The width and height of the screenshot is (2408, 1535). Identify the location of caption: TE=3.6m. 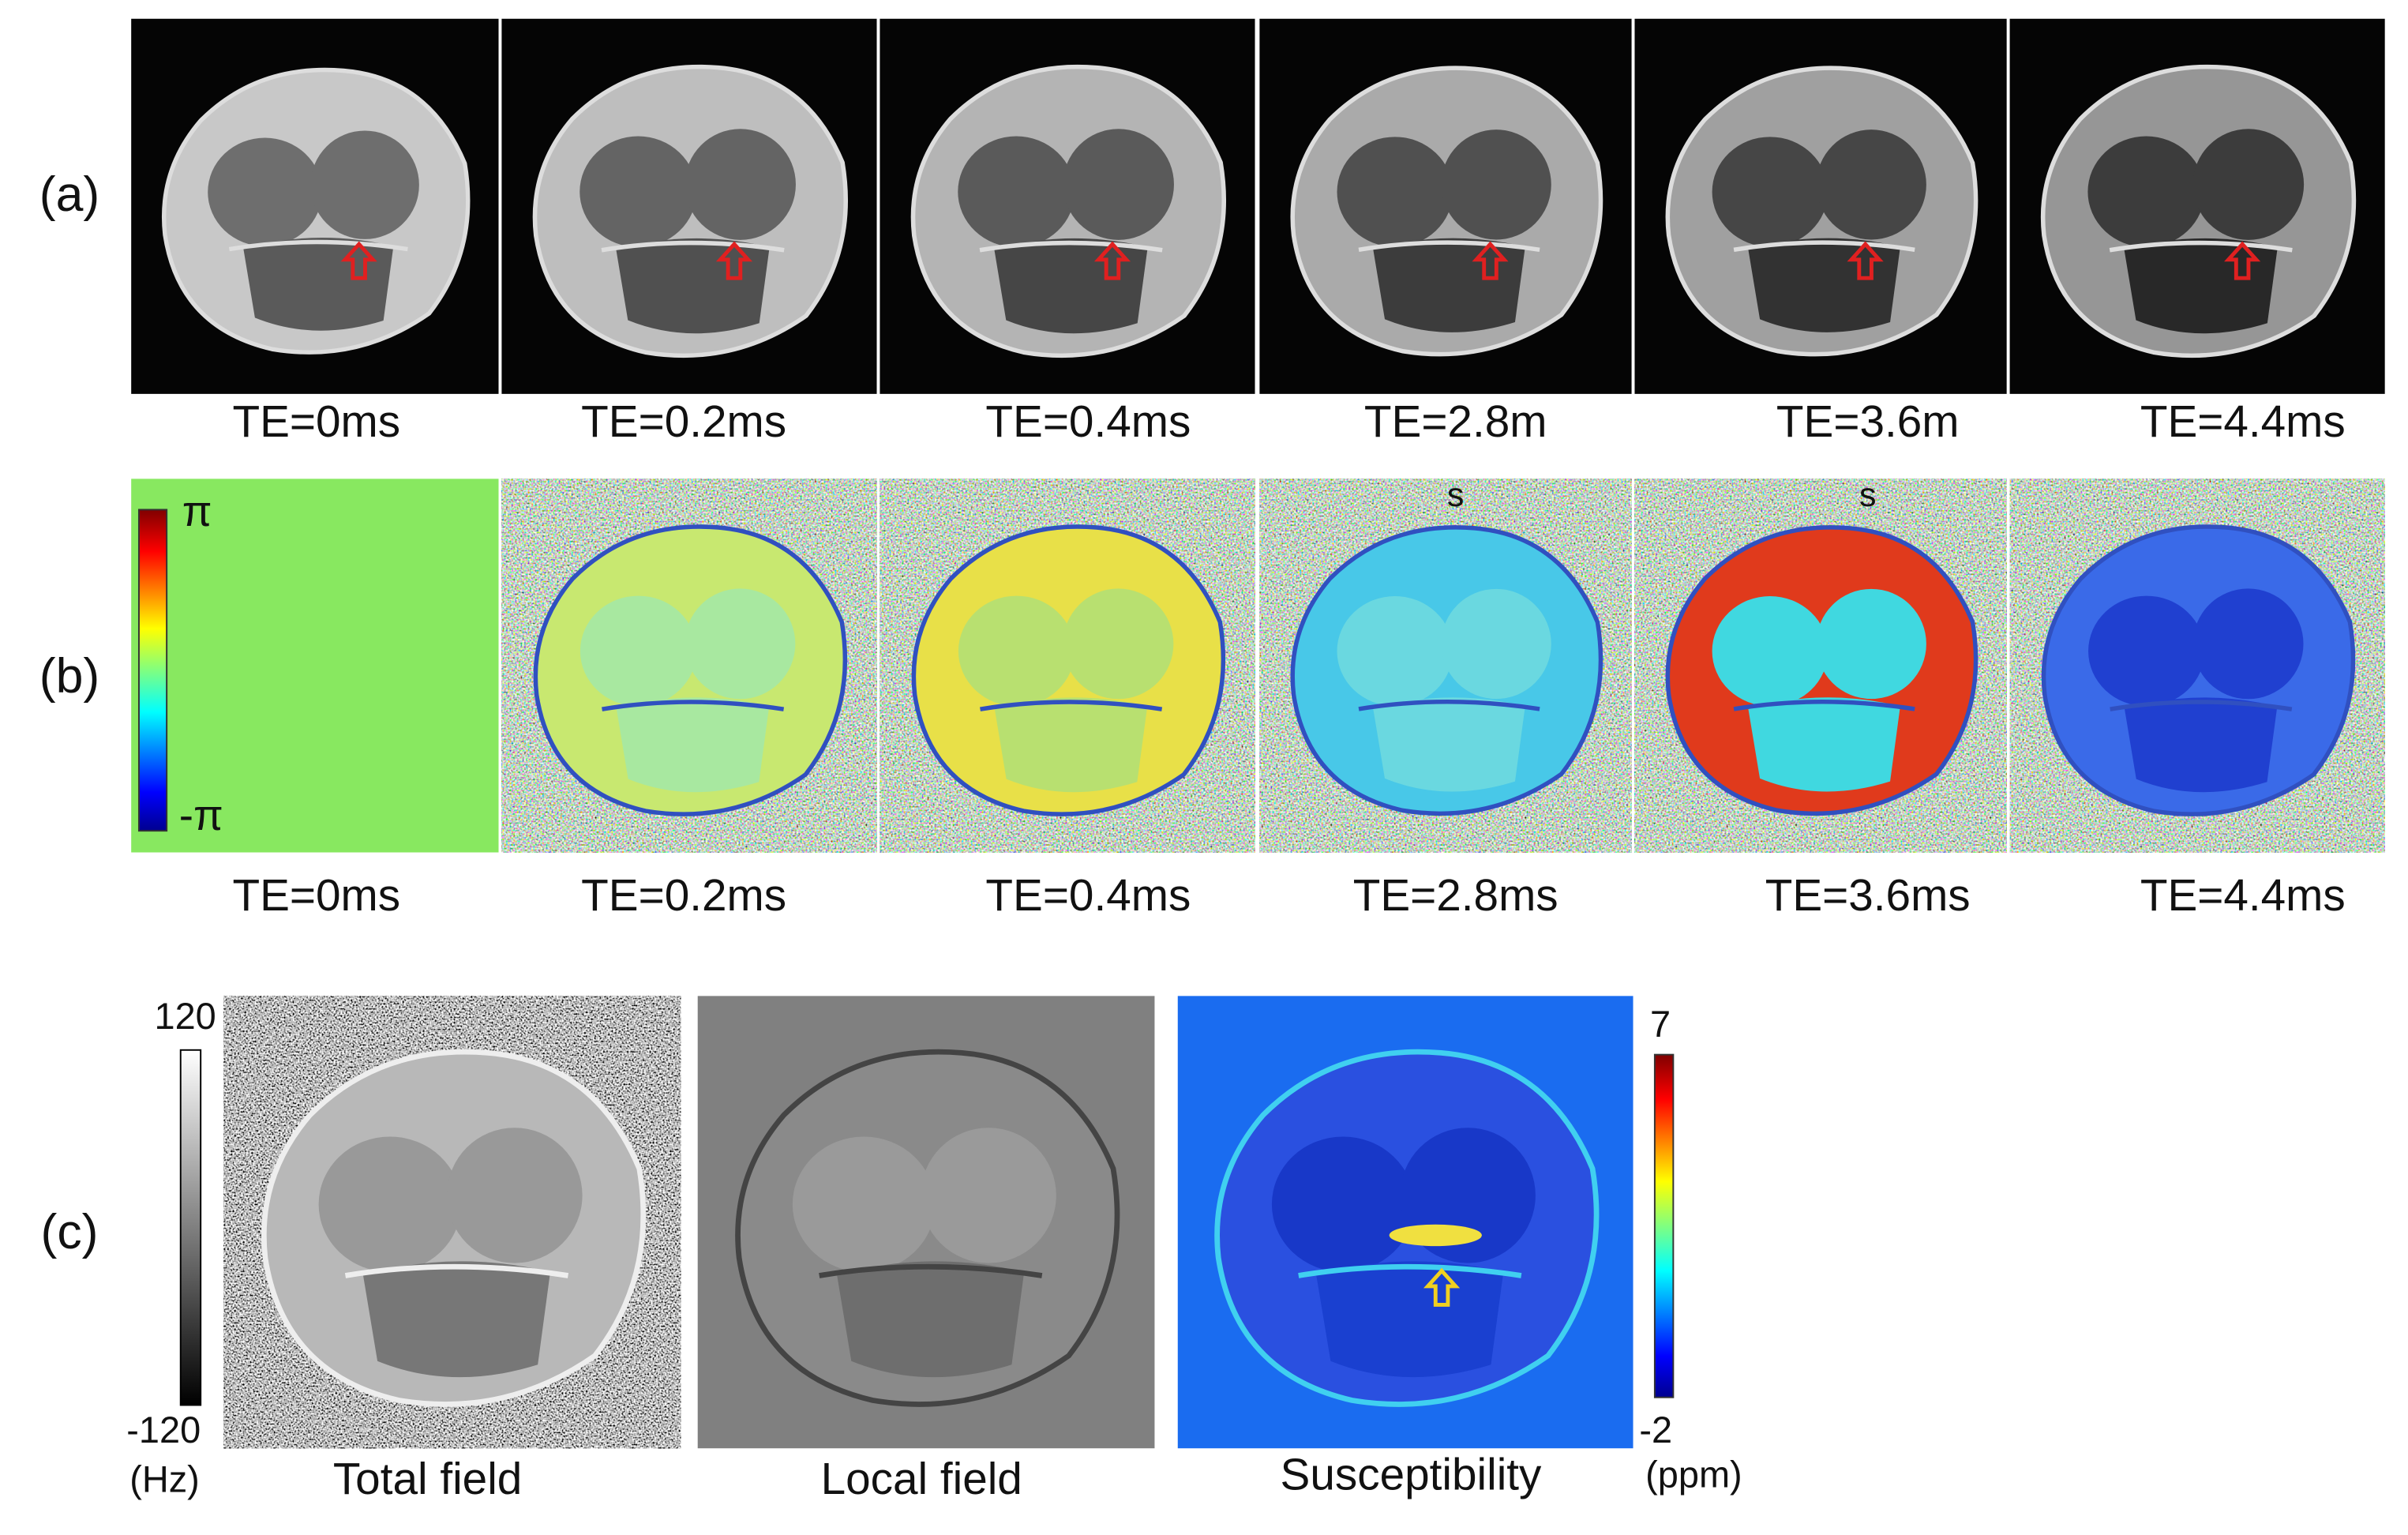
(1868, 422).